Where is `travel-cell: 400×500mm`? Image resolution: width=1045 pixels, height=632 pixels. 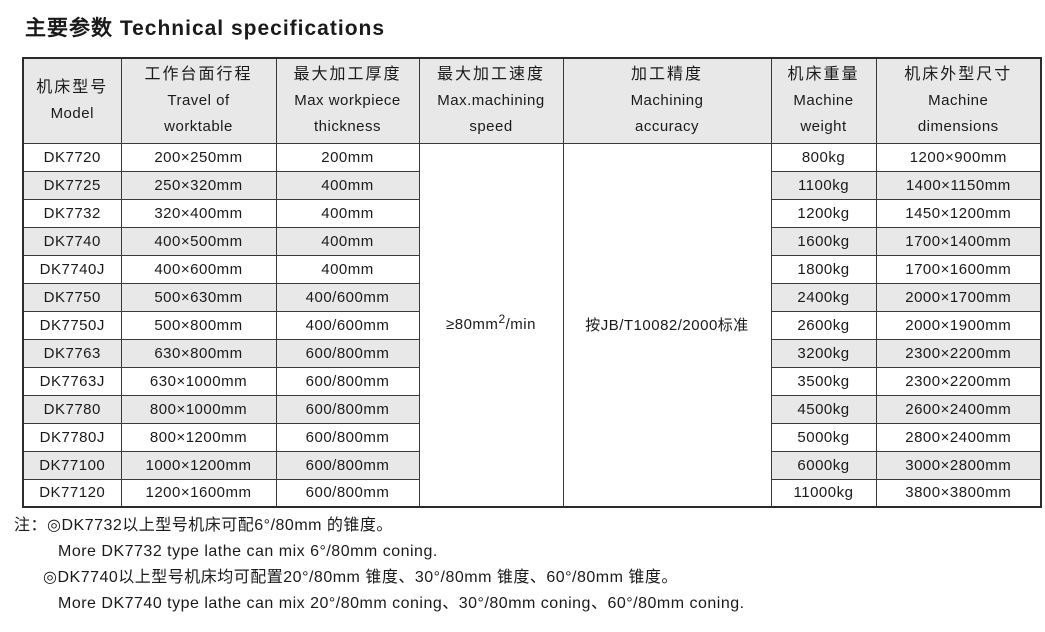 travel-cell: 400×500mm is located at coordinates (198, 241).